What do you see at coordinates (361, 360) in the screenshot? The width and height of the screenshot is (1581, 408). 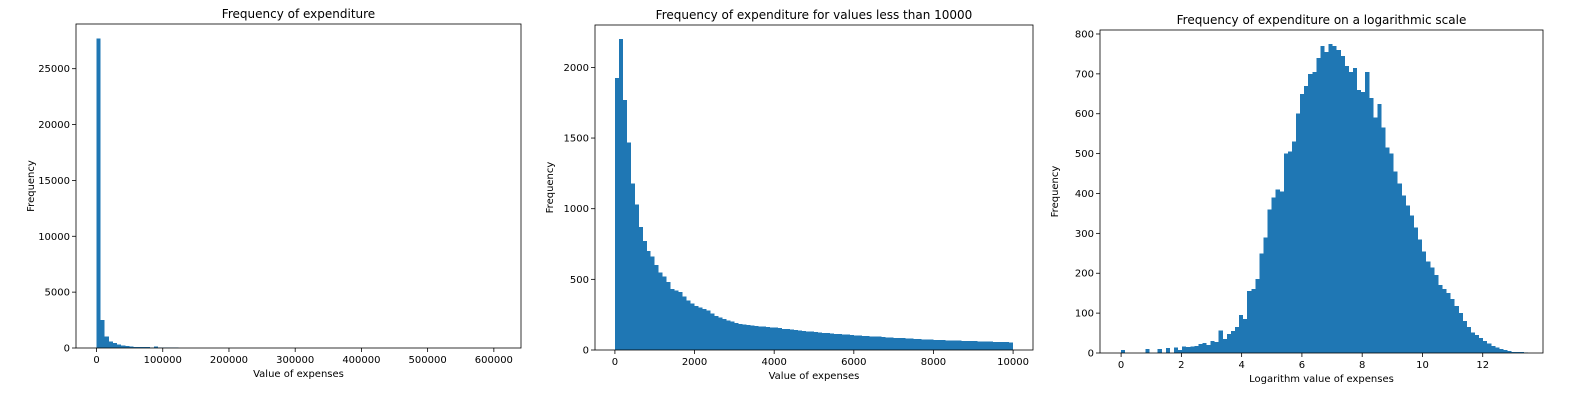 I see `chart-1-x-tick-label: 400000` at bounding box center [361, 360].